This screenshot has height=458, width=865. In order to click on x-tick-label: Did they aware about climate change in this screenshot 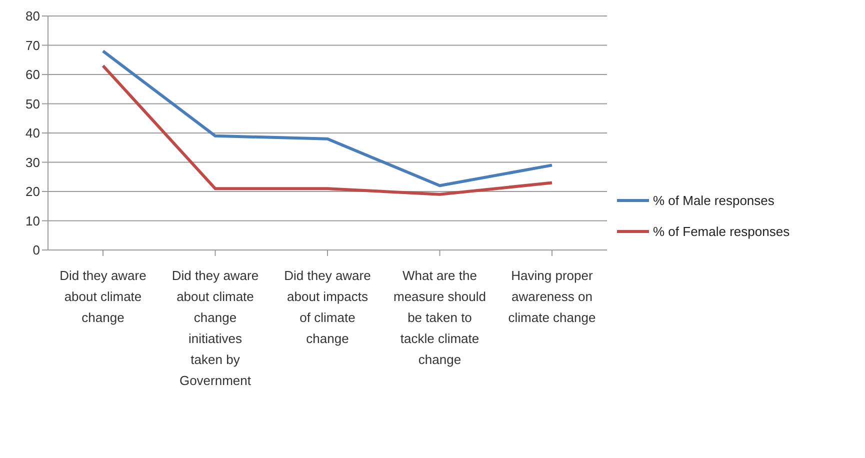, I will do `click(103, 296)`.